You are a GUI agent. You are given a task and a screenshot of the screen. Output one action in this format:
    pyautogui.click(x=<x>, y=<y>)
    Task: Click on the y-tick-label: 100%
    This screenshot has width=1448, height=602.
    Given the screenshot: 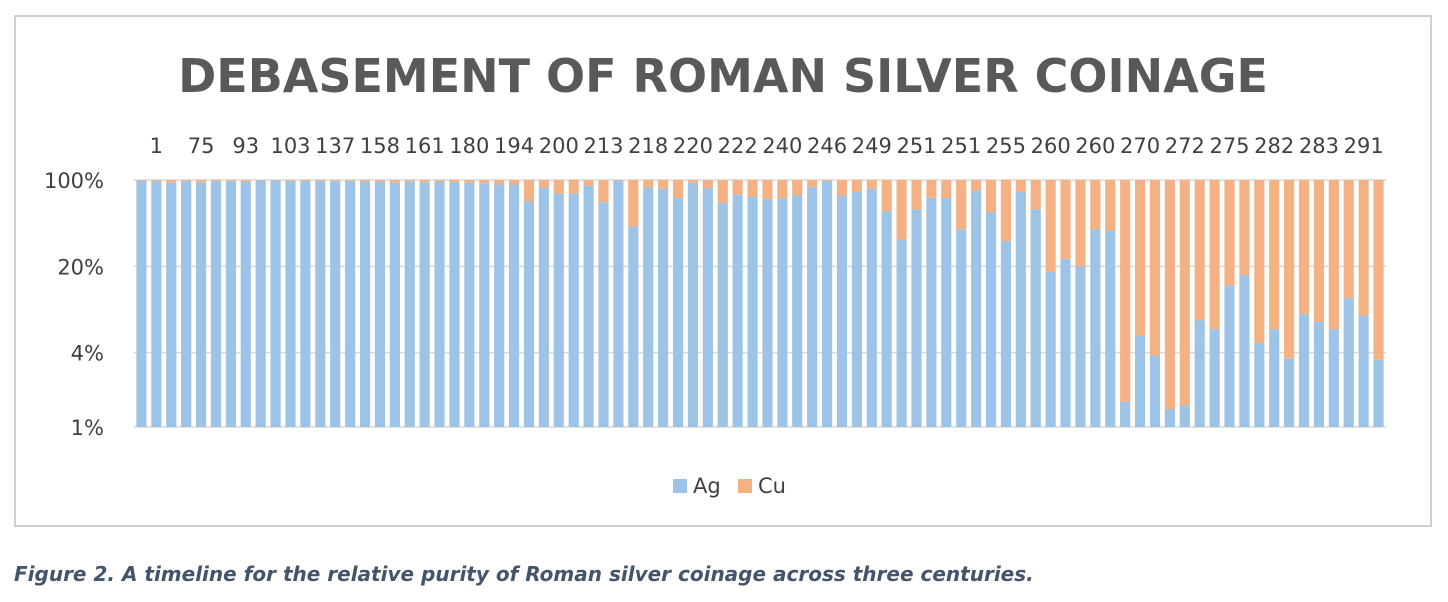 What is the action you would take?
    pyautogui.click(x=74, y=181)
    